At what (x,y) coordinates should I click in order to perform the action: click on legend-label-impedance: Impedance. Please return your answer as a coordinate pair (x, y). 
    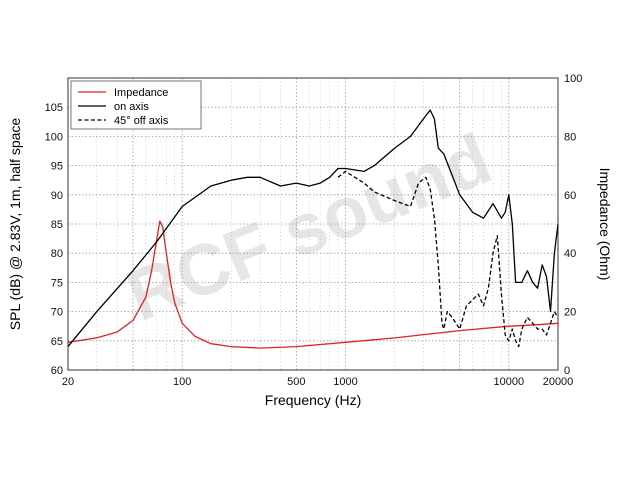
    Looking at the image, I should click on (141, 93).